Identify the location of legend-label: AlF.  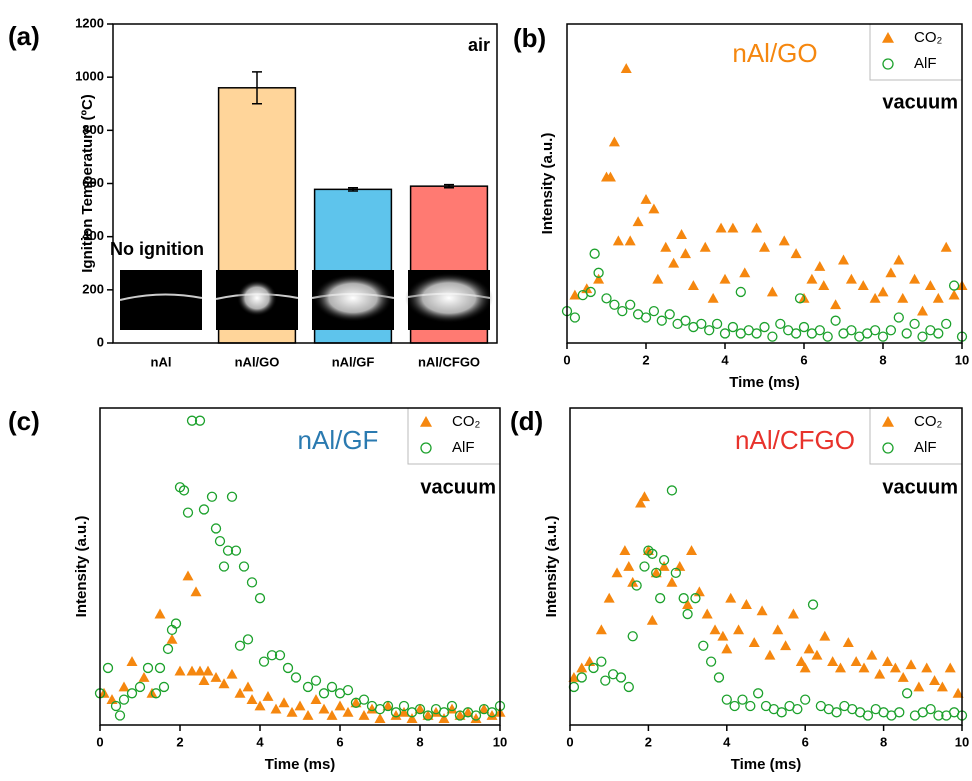
(925, 63).